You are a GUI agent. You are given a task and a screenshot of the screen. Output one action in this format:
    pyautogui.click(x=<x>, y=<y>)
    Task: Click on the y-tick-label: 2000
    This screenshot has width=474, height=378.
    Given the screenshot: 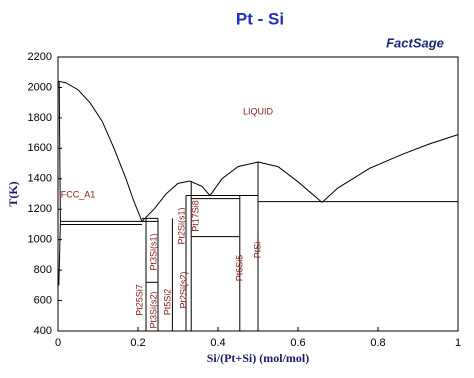 What is the action you would take?
    pyautogui.click(x=40, y=87)
    